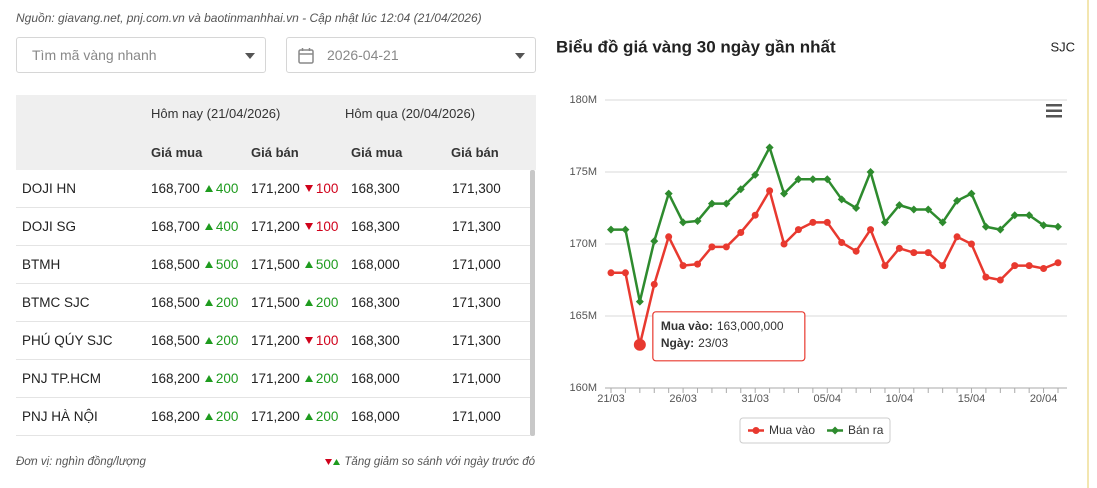 Image resolution: width=1097 pixels, height=488 pixels. I want to click on x-tick-label: 05/04, so click(828, 399).